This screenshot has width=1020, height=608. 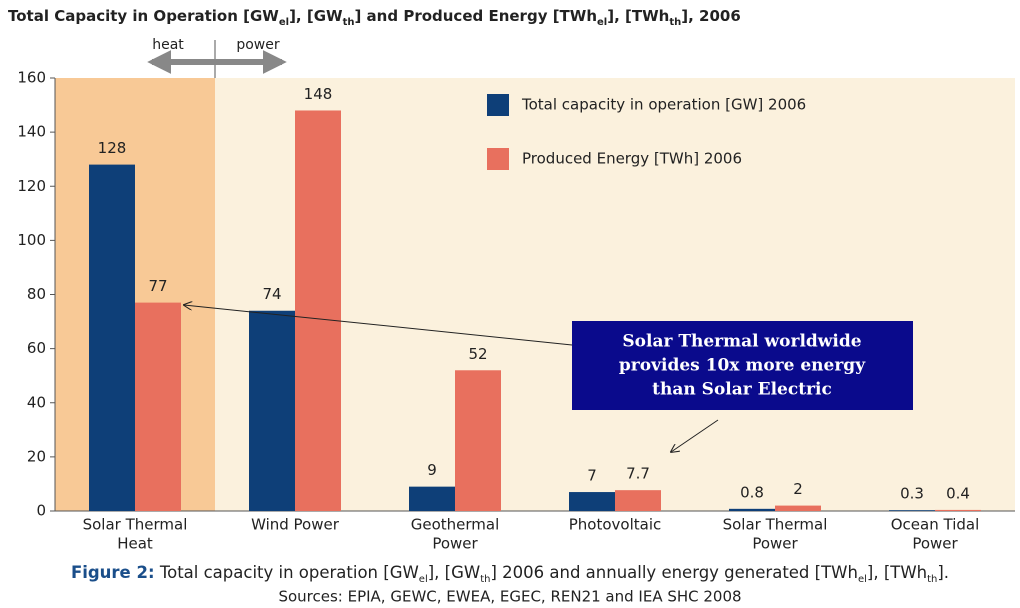 What do you see at coordinates (592, 476) in the screenshot?
I see `value-label: 7` at bounding box center [592, 476].